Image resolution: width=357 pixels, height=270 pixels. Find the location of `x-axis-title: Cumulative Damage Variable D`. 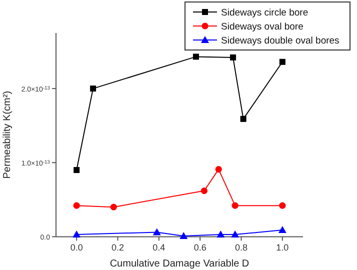

x-axis-title: Cumulative Damage Variable D is located at coordinates (180, 264).